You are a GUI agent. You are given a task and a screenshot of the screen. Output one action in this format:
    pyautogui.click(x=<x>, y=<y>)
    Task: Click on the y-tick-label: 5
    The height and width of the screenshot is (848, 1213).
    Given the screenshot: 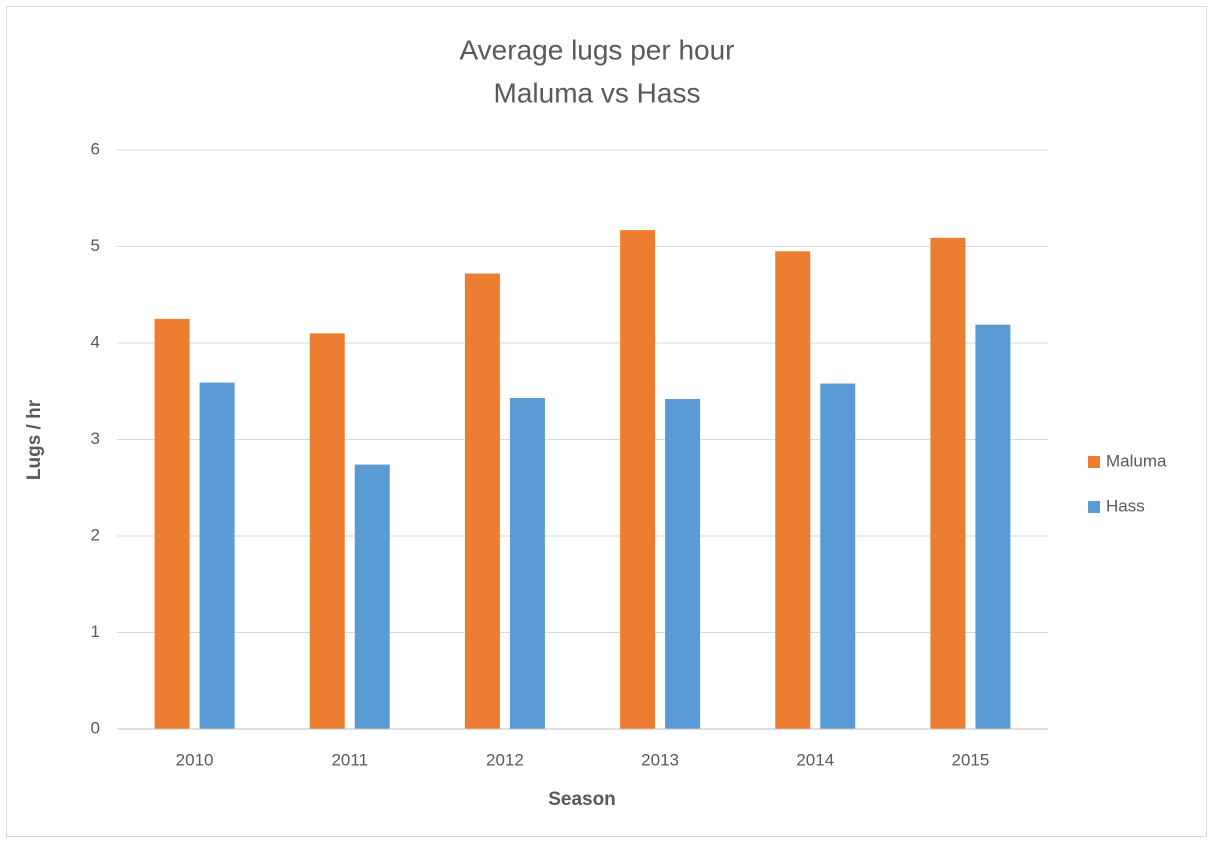 What is the action you would take?
    pyautogui.click(x=95, y=245)
    